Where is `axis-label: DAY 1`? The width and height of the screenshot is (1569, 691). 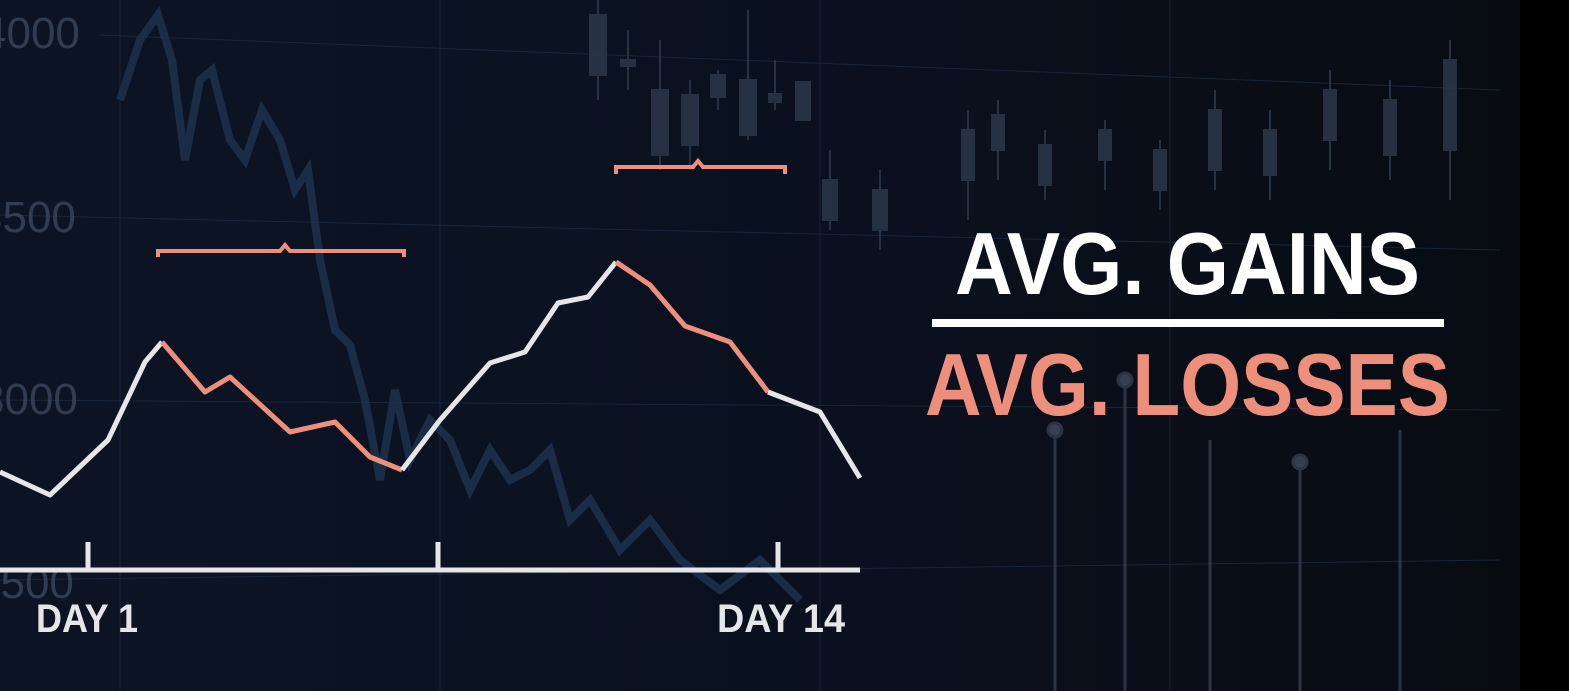 axis-label: DAY 1 is located at coordinates (87, 619).